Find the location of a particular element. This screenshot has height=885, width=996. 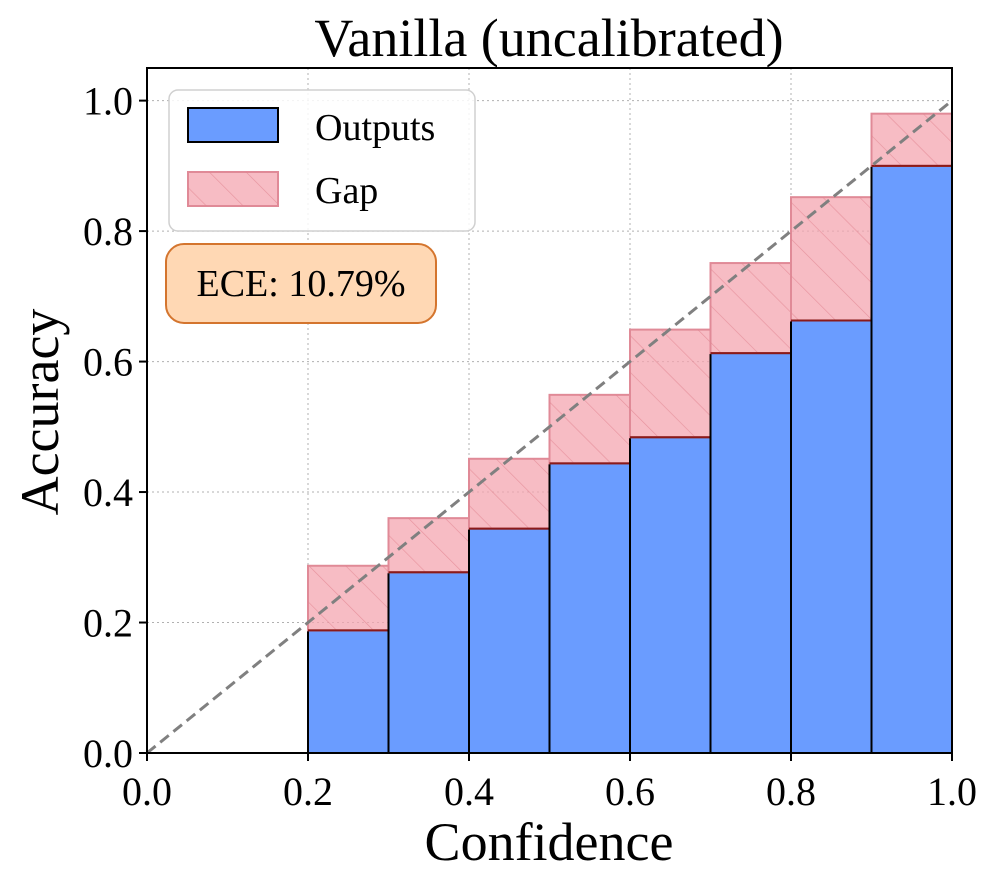

ece-annotation: ECE: 10.79% is located at coordinates (301, 283).